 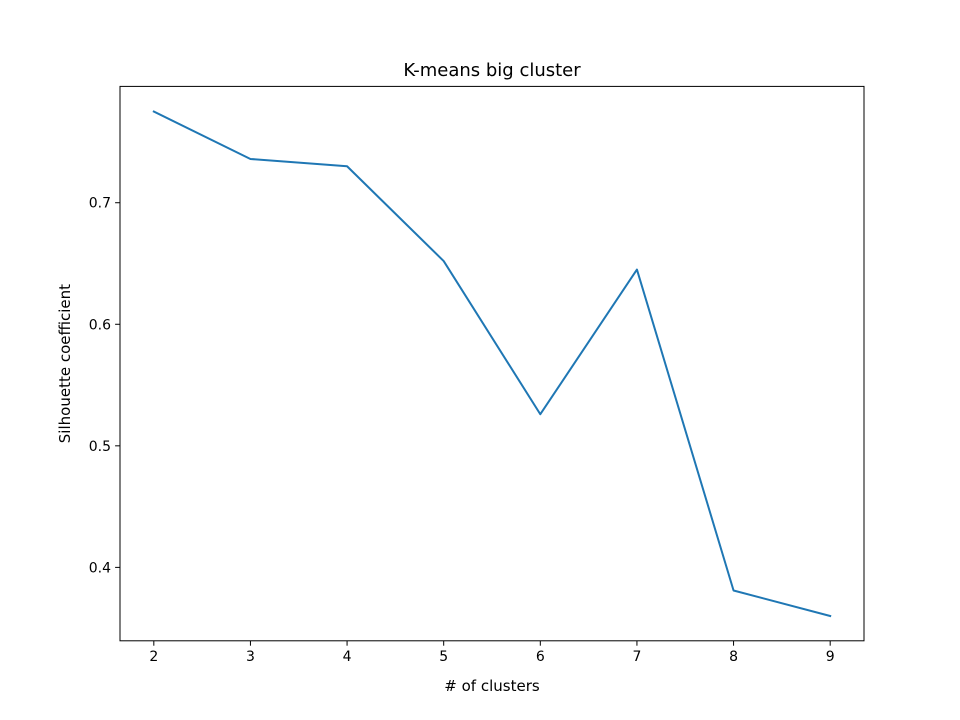 I want to click on x-tick-label: 7, so click(x=636, y=657).